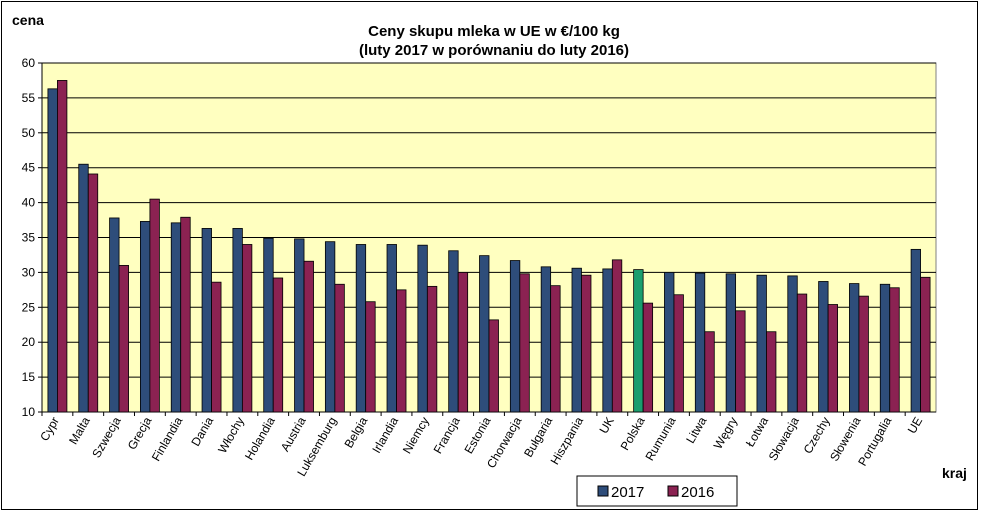 The image size is (981, 513). Describe the element at coordinates (757, 431) in the screenshot. I see `x-tick-label: Łotwa` at that location.